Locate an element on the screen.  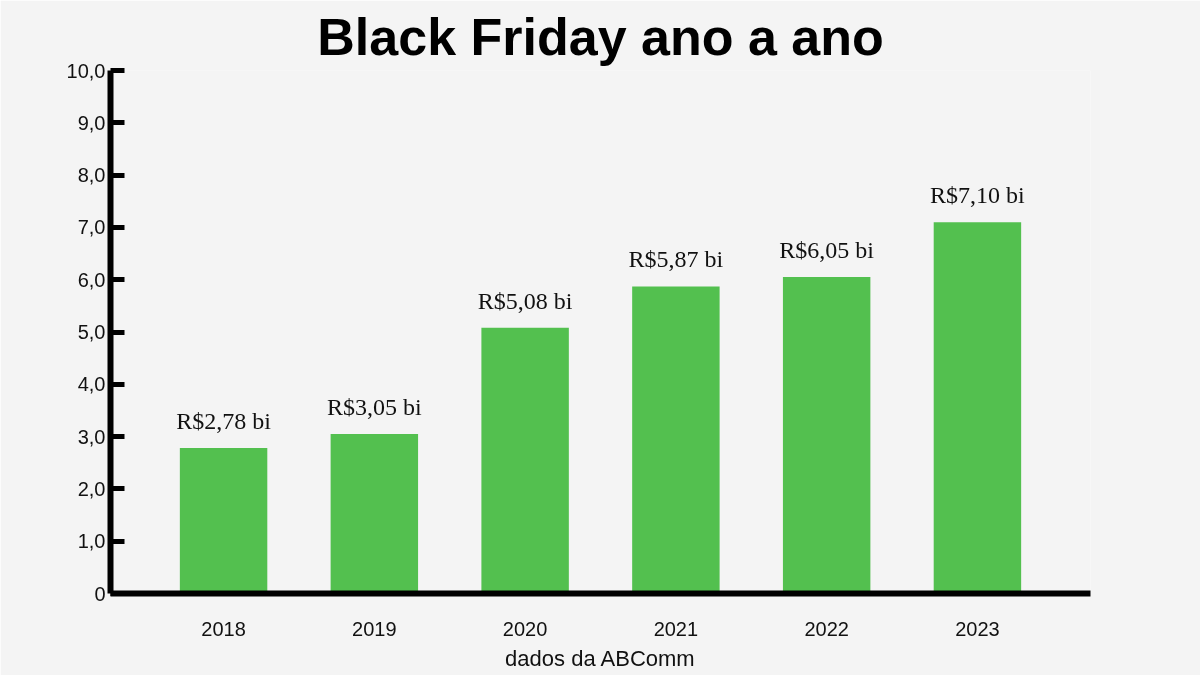
x-tick-label: 2020 is located at coordinates (525, 628).